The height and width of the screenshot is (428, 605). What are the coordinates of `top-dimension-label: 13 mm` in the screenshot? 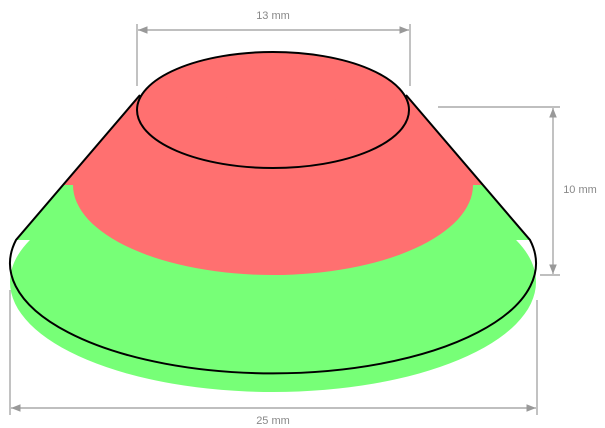 It's located at (273, 16).